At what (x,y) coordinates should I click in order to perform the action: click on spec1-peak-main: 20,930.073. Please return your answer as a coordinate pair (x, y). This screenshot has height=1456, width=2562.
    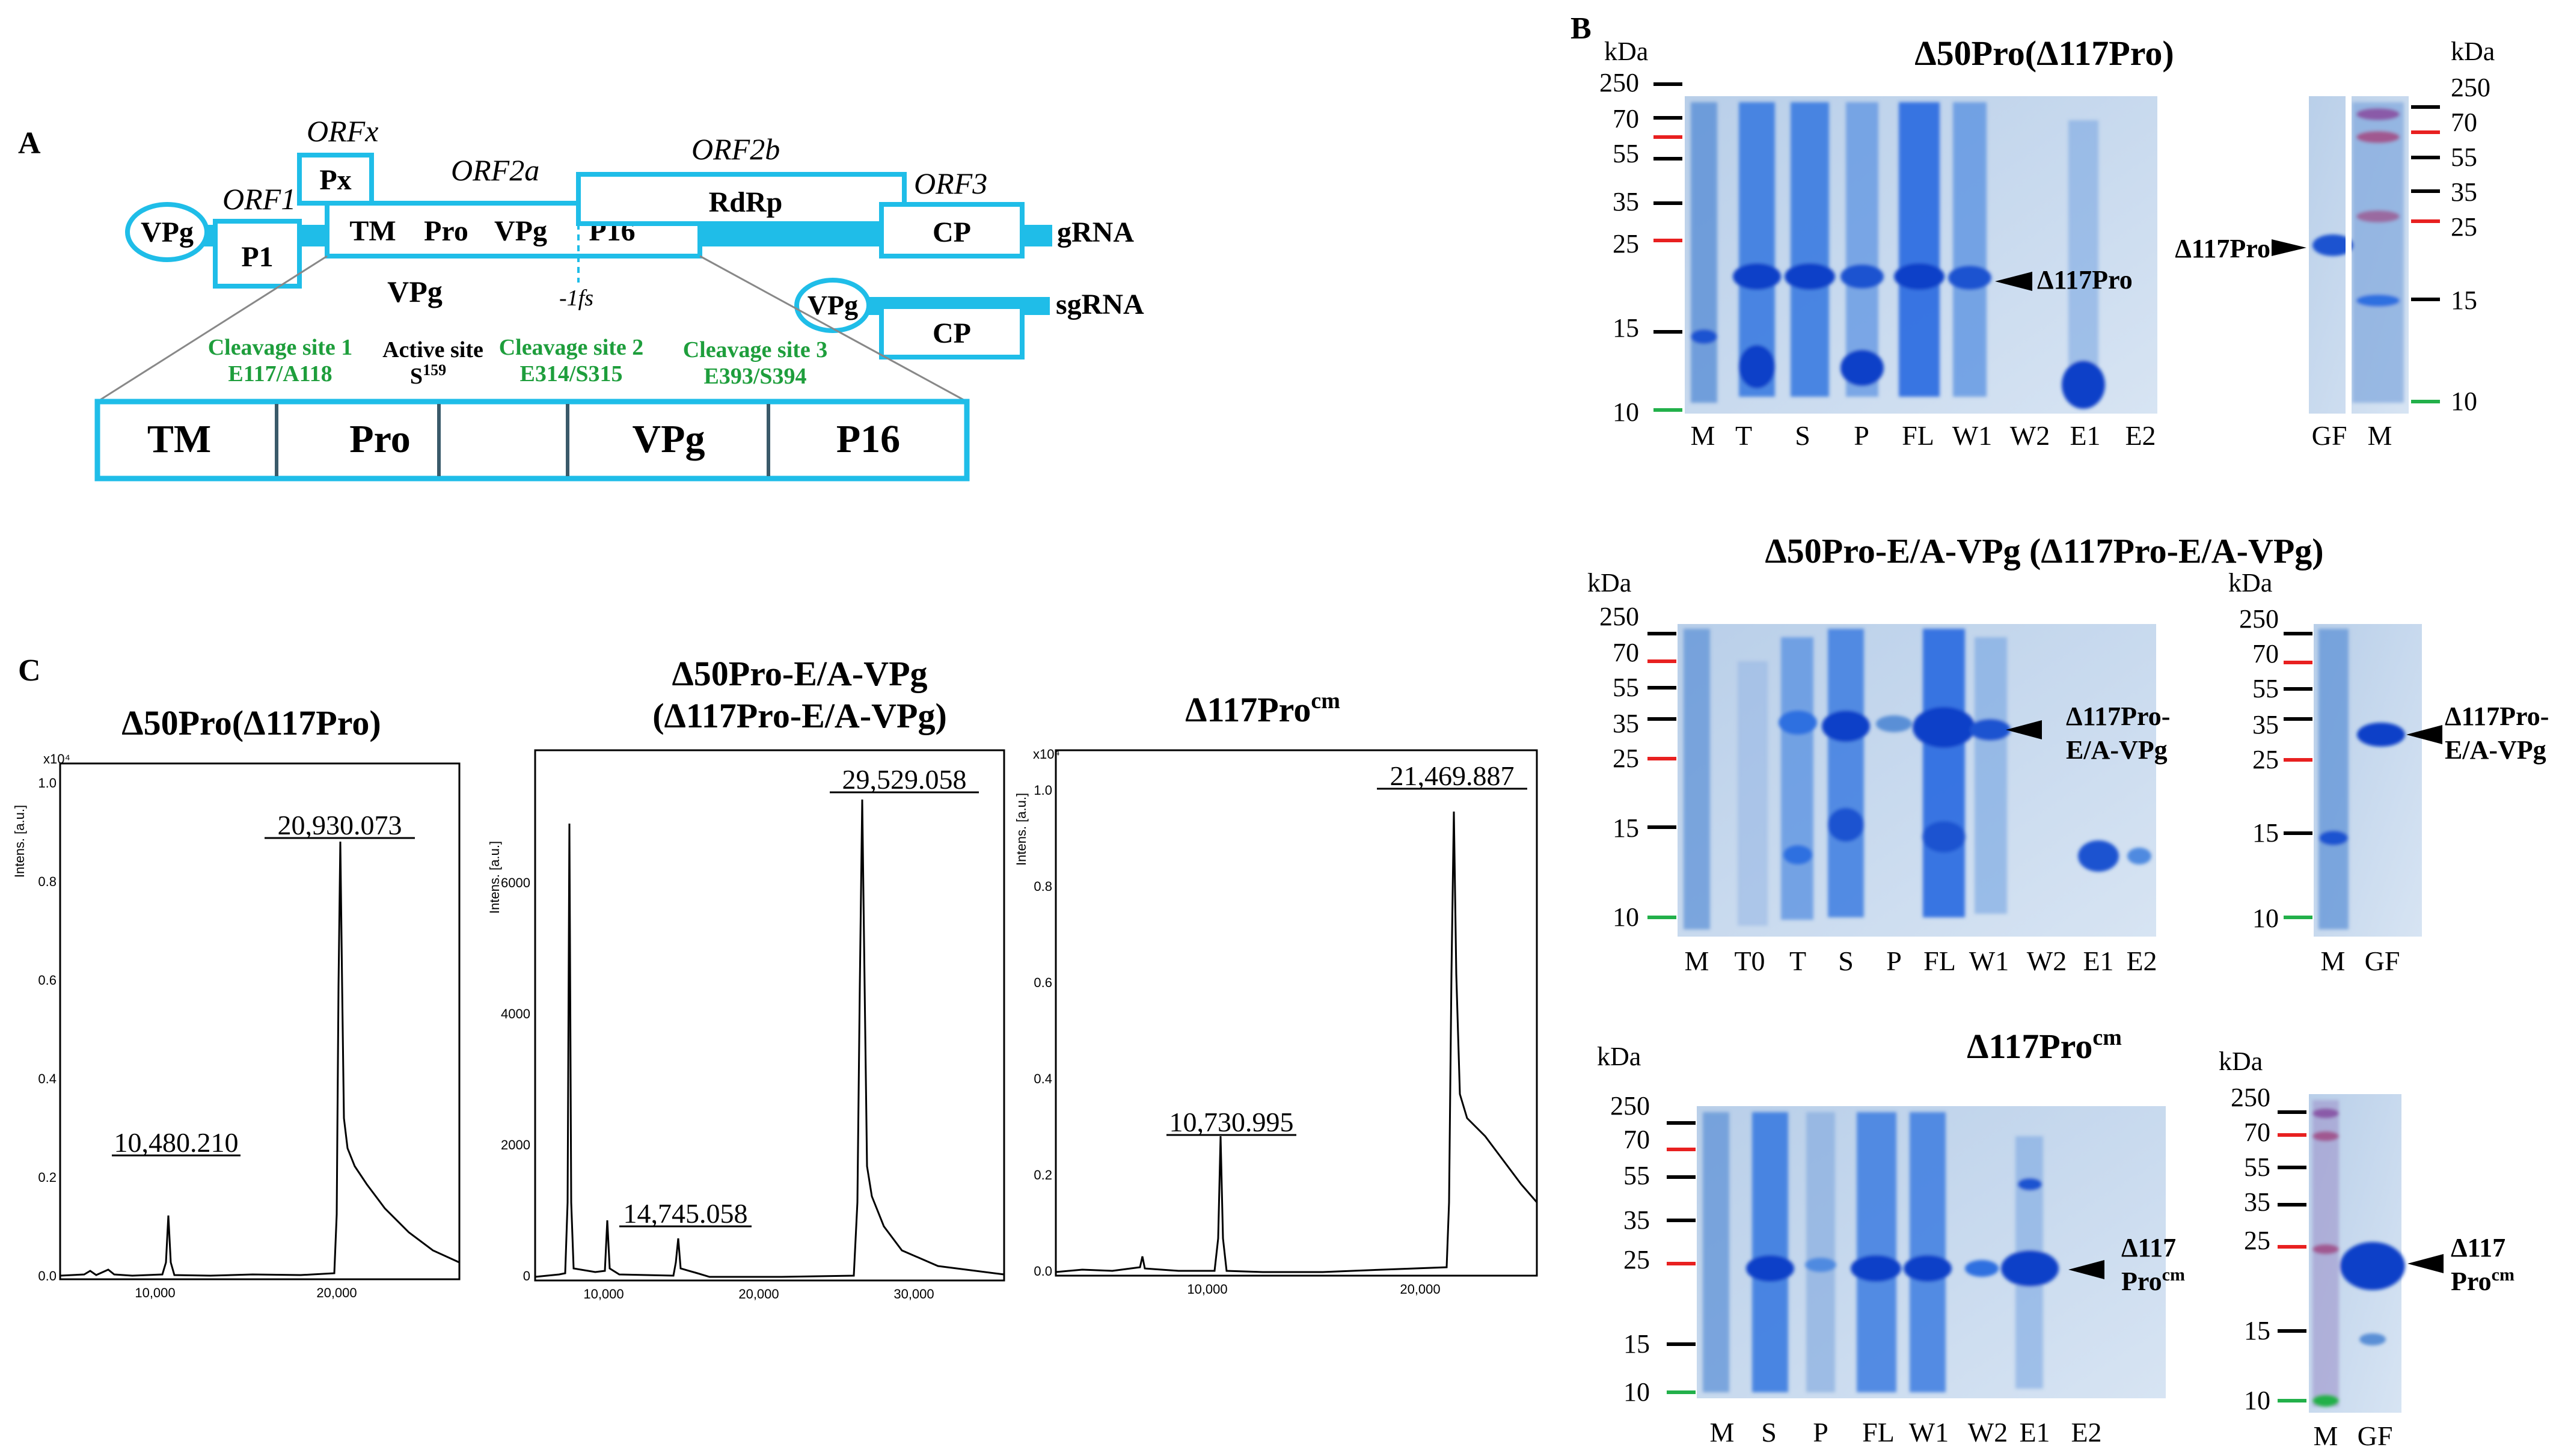
    Looking at the image, I should click on (340, 825).